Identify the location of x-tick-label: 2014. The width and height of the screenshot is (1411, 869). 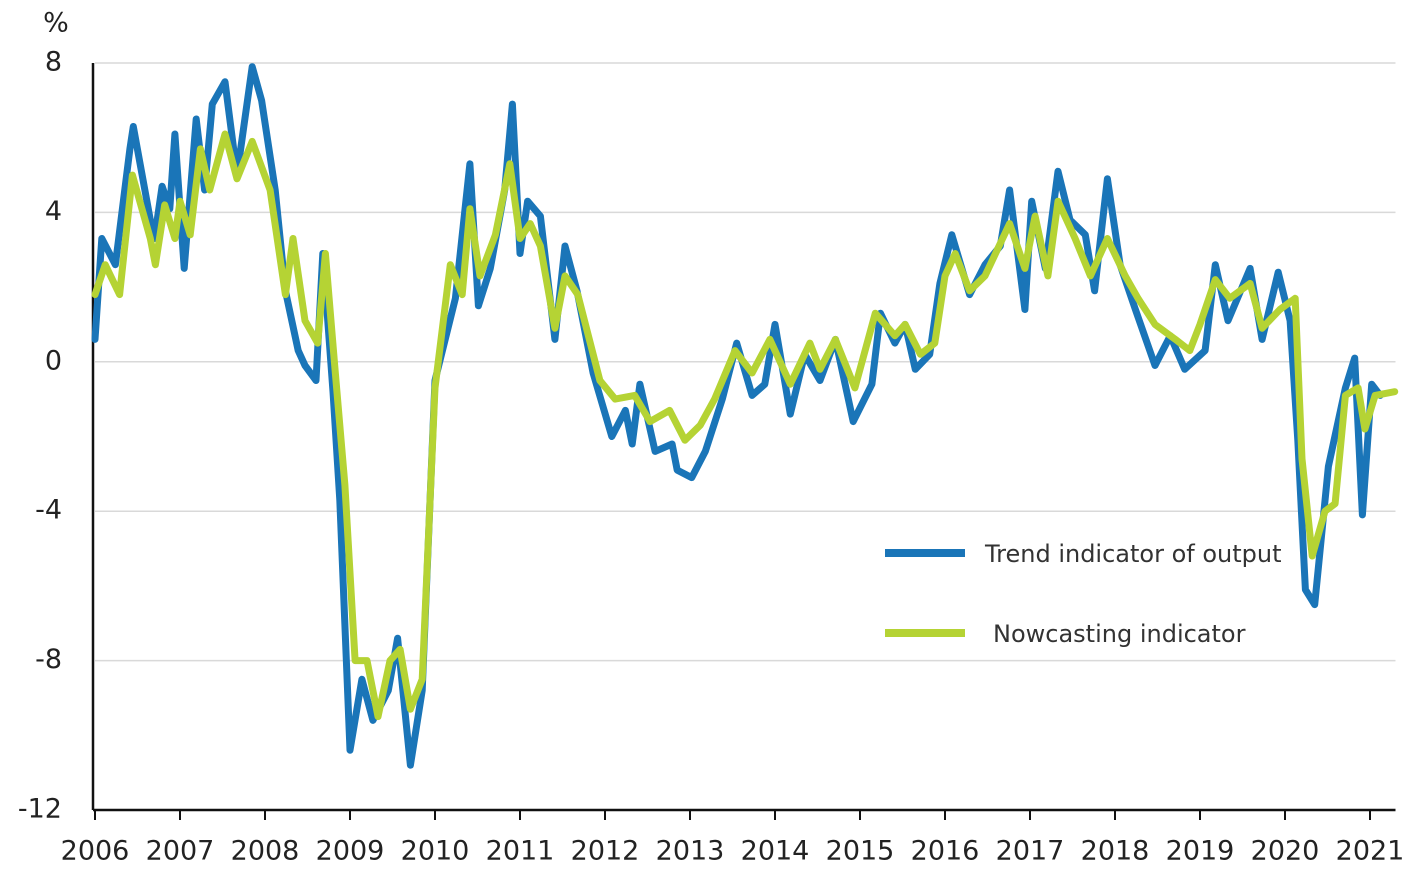
(775, 851).